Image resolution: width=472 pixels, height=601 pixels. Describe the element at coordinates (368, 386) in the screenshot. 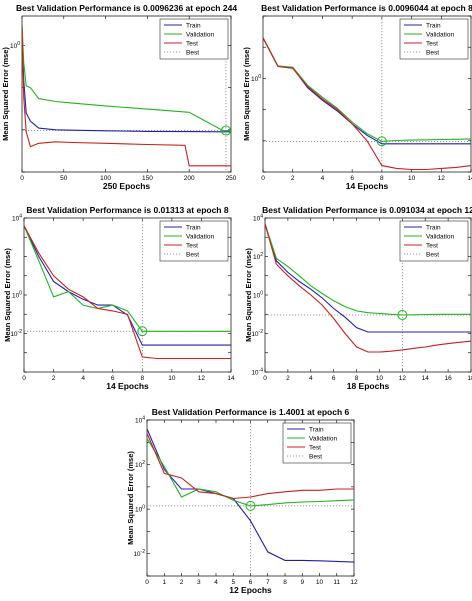

I see `x-axis-label: 18 Epochs` at that location.